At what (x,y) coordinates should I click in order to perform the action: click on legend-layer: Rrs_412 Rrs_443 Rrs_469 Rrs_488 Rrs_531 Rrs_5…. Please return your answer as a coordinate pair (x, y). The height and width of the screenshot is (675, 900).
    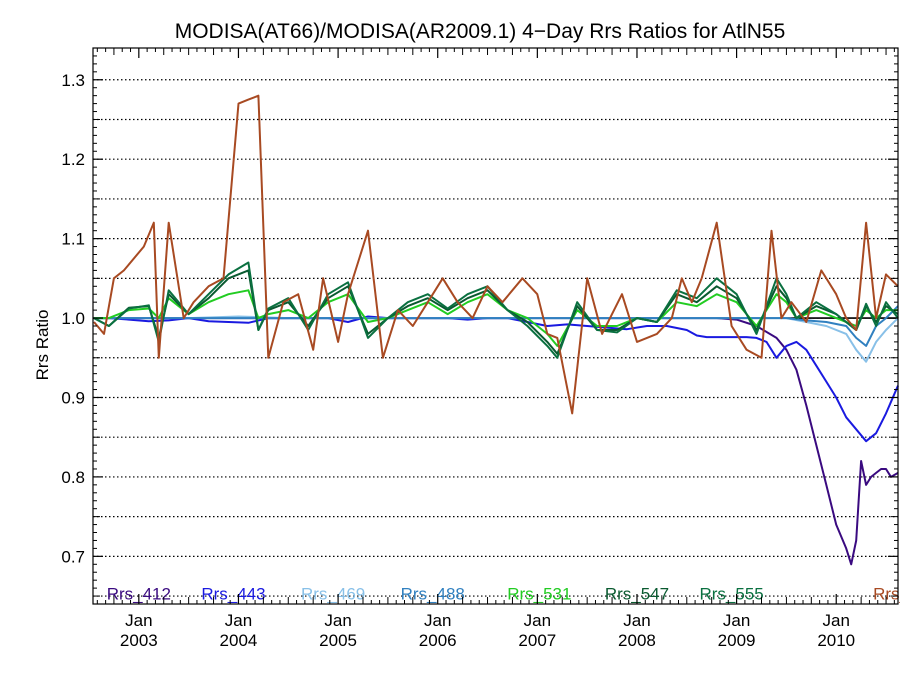
    Looking at the image, I should click on (503, 594).